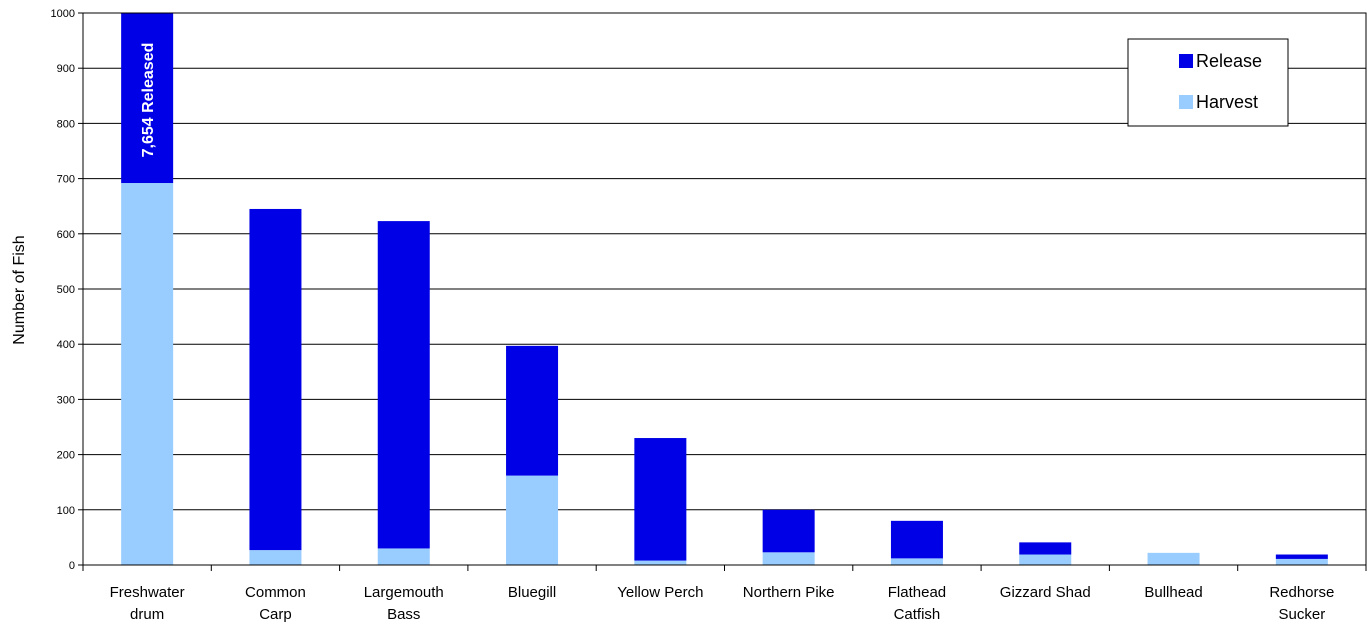 The image size is (1369, 625). Describe the element at coordinates (1301, 592) in the screenshot. I see `category-label: Redhorse` at that location.